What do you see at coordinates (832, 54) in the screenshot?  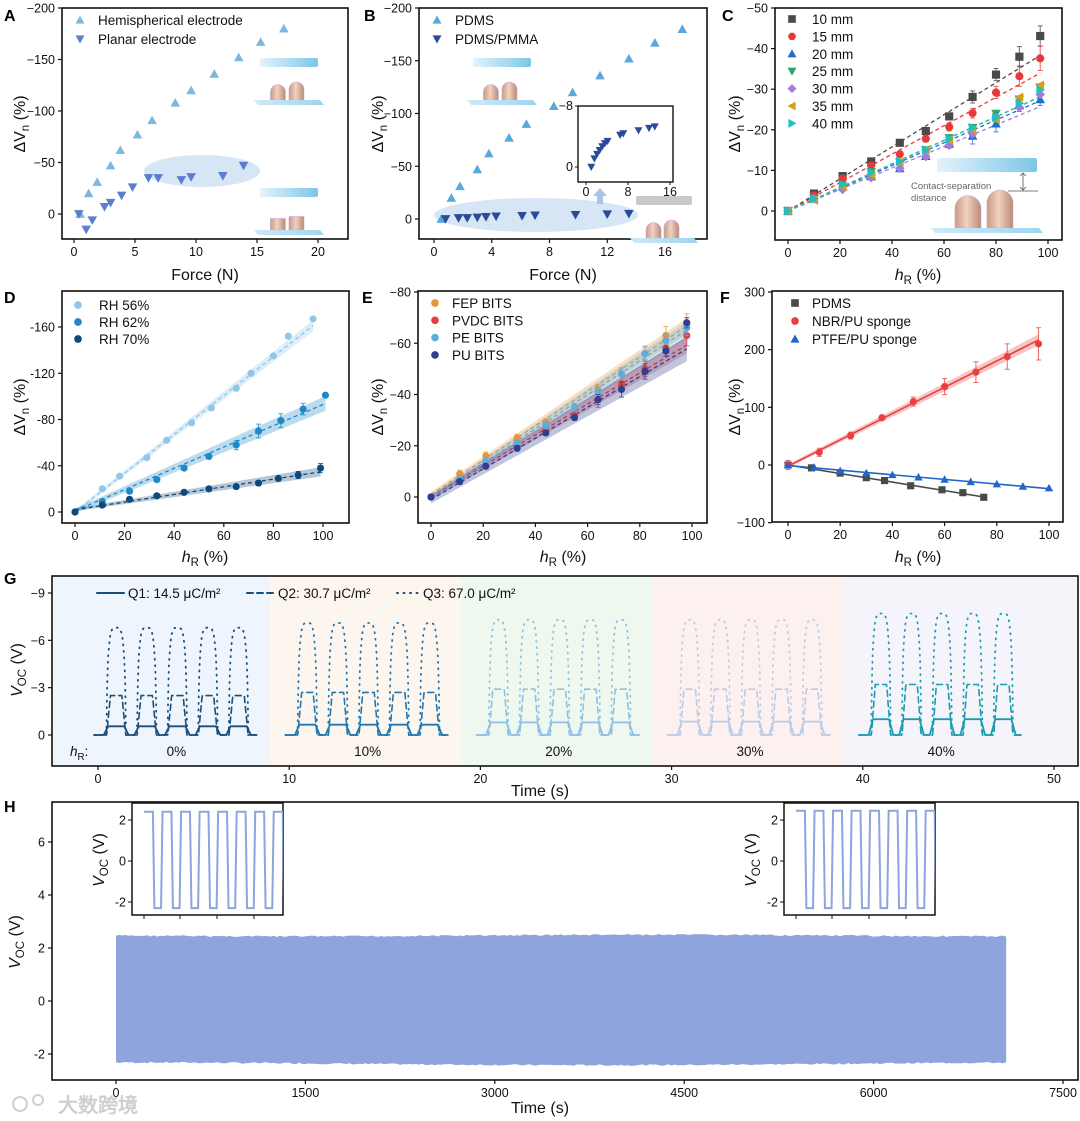 I see `legend-label: 20 mm` at bounding box center [832, 54].